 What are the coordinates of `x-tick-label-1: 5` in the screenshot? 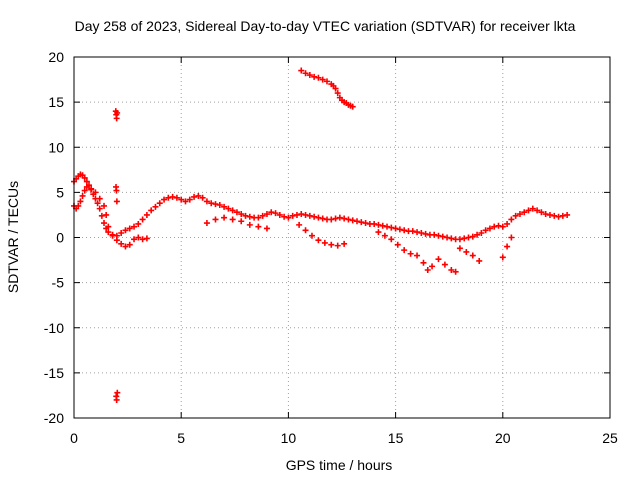 It's located at (181, 438).